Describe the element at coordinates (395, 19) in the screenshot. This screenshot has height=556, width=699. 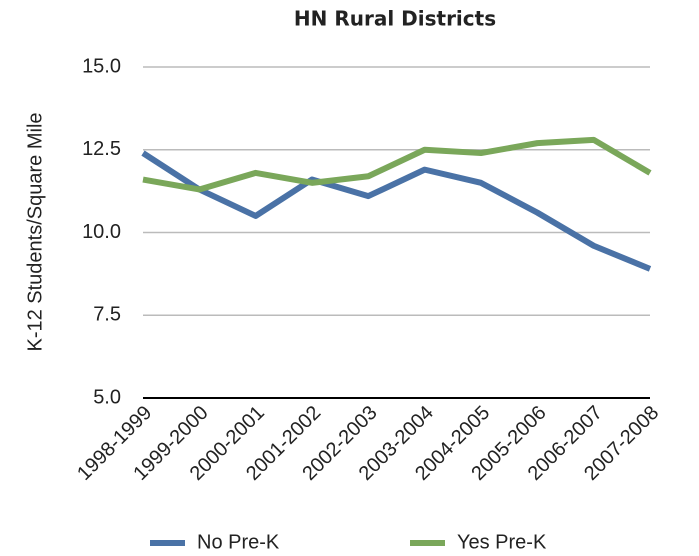
I see `chart-title: HN Rural Districts` at that location.